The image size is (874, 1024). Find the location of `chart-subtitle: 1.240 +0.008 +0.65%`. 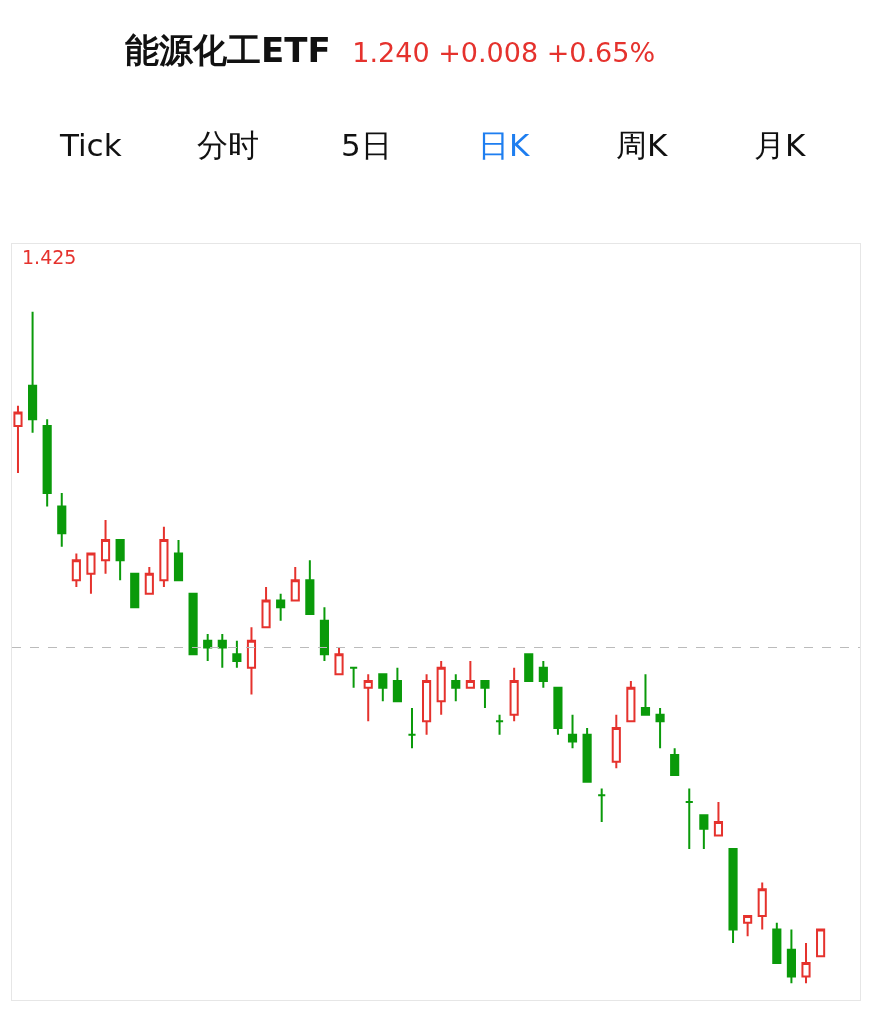

chart-subtitle: 1.240 +0.008 +0.65% is located at coordinates (504, 52).